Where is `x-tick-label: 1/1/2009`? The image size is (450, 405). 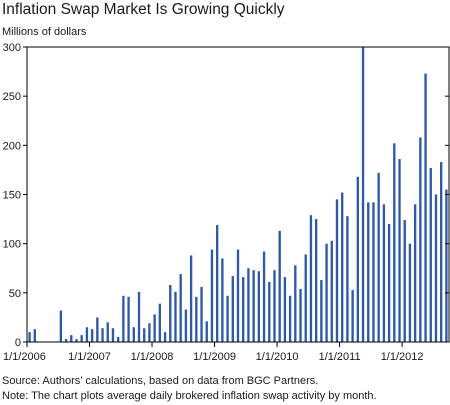 x-tick-label: 1/1/2009 is located at coordinates (214, 357).